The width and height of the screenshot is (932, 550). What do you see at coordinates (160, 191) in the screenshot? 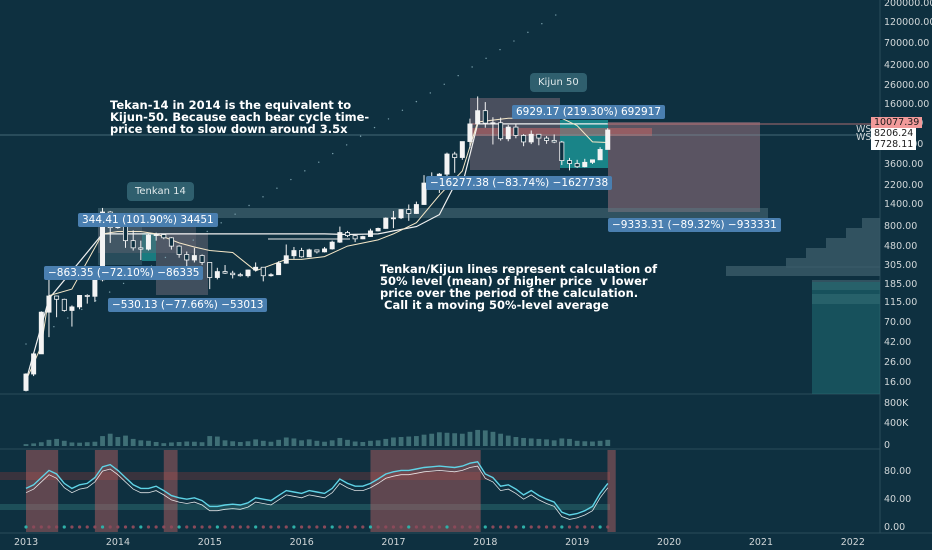
I see `tenkan-14-callout: Tenkan 14` at bounding box center [160, 191].